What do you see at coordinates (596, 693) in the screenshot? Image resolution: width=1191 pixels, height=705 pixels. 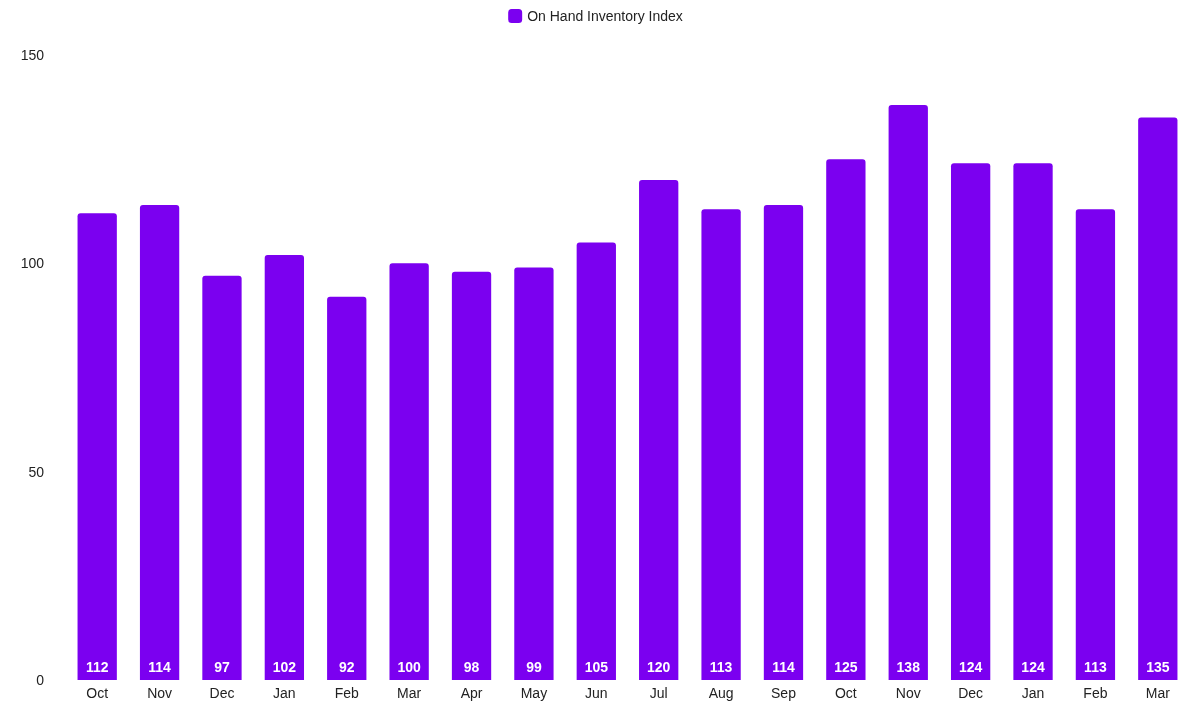 I see `x-tick-label: Jun` at bounding box center [596, 693].